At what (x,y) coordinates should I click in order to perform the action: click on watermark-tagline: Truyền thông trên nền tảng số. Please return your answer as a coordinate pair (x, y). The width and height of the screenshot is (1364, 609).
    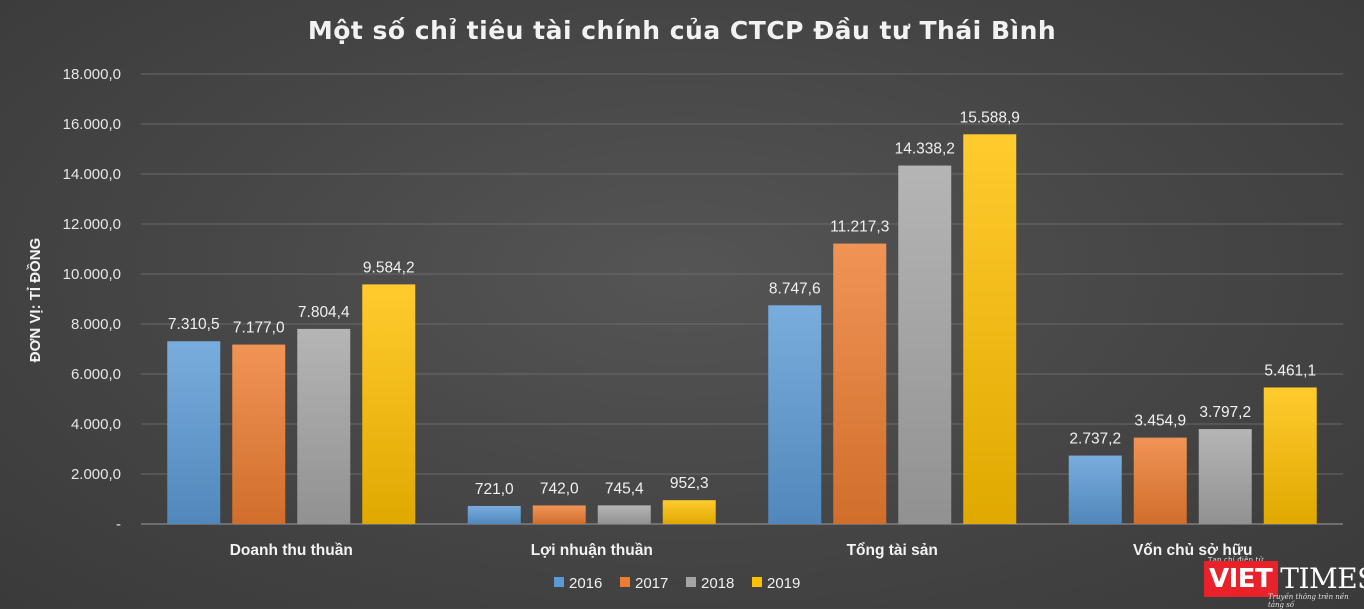
    Looking at the image, I should click on (1308, 601).